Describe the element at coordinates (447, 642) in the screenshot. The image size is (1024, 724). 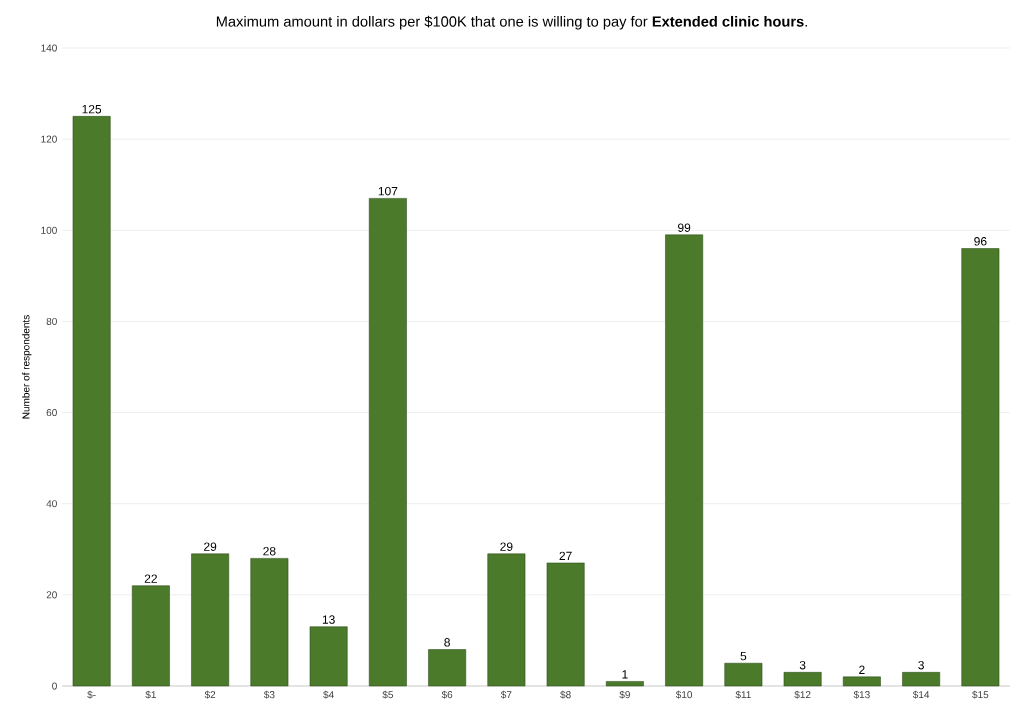
I see `data-label: 8` at that location.